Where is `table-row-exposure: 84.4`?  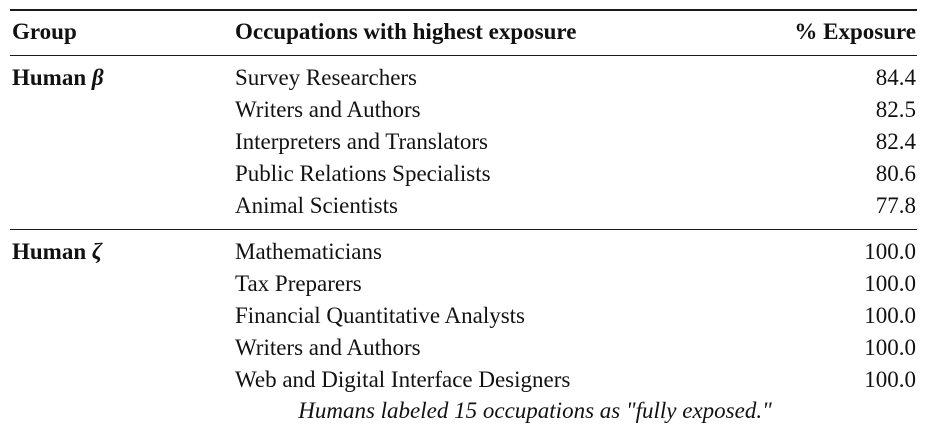
table-row-exposure: 84.4 is located at coordinates (895, 77).